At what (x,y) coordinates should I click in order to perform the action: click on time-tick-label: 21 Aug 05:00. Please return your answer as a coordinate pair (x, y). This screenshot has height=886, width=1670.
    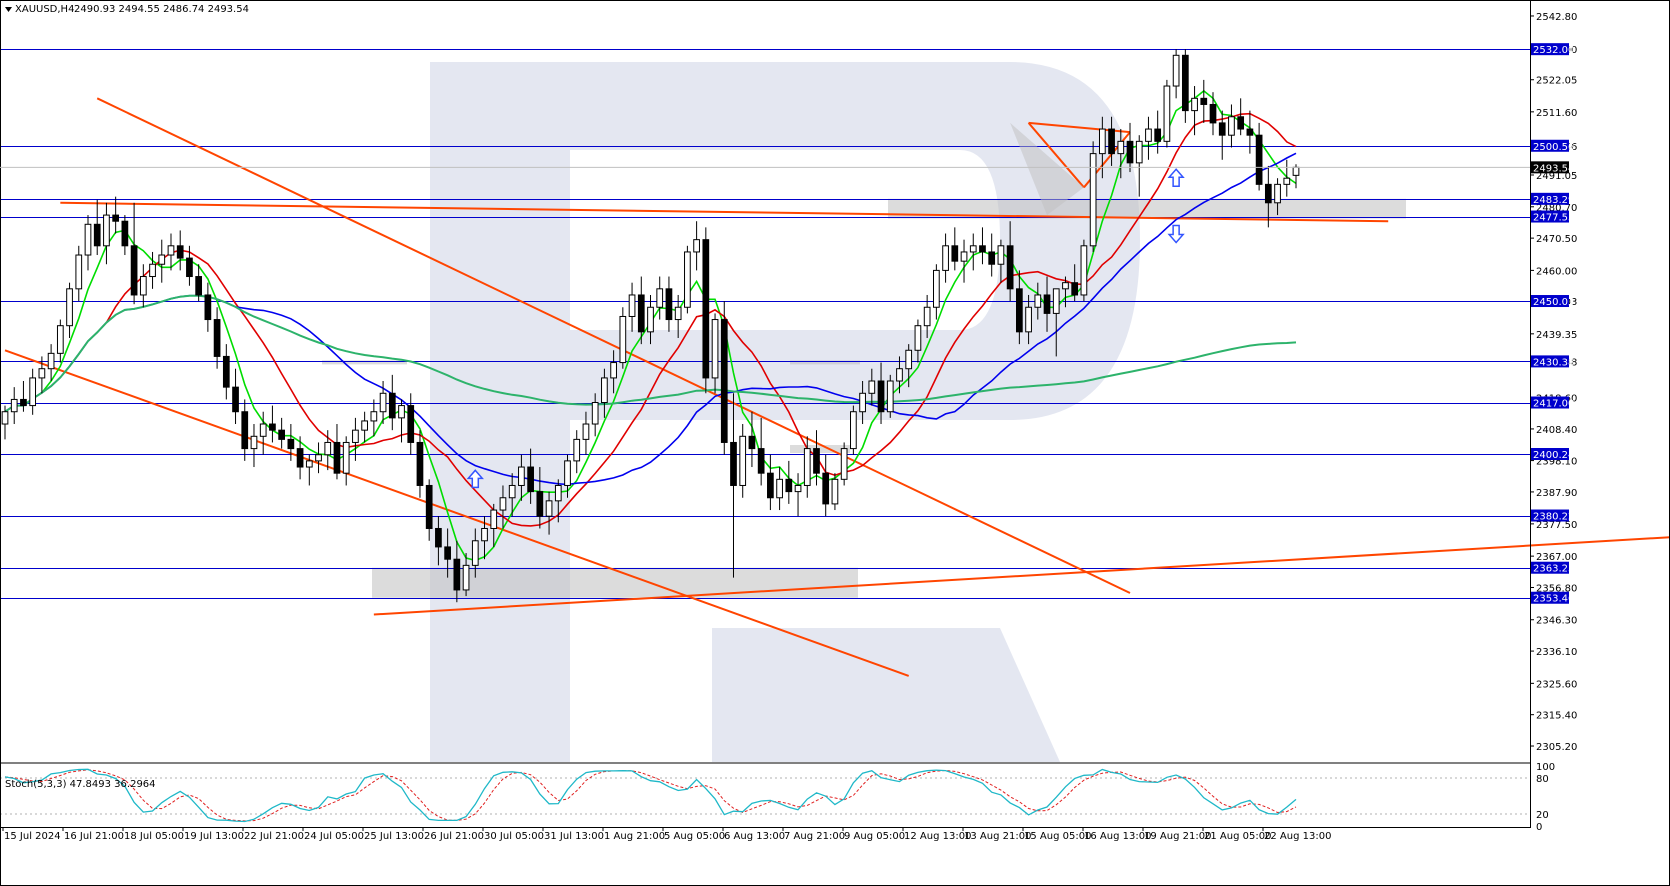
    Looking at the image, I should click on (1237, 836).